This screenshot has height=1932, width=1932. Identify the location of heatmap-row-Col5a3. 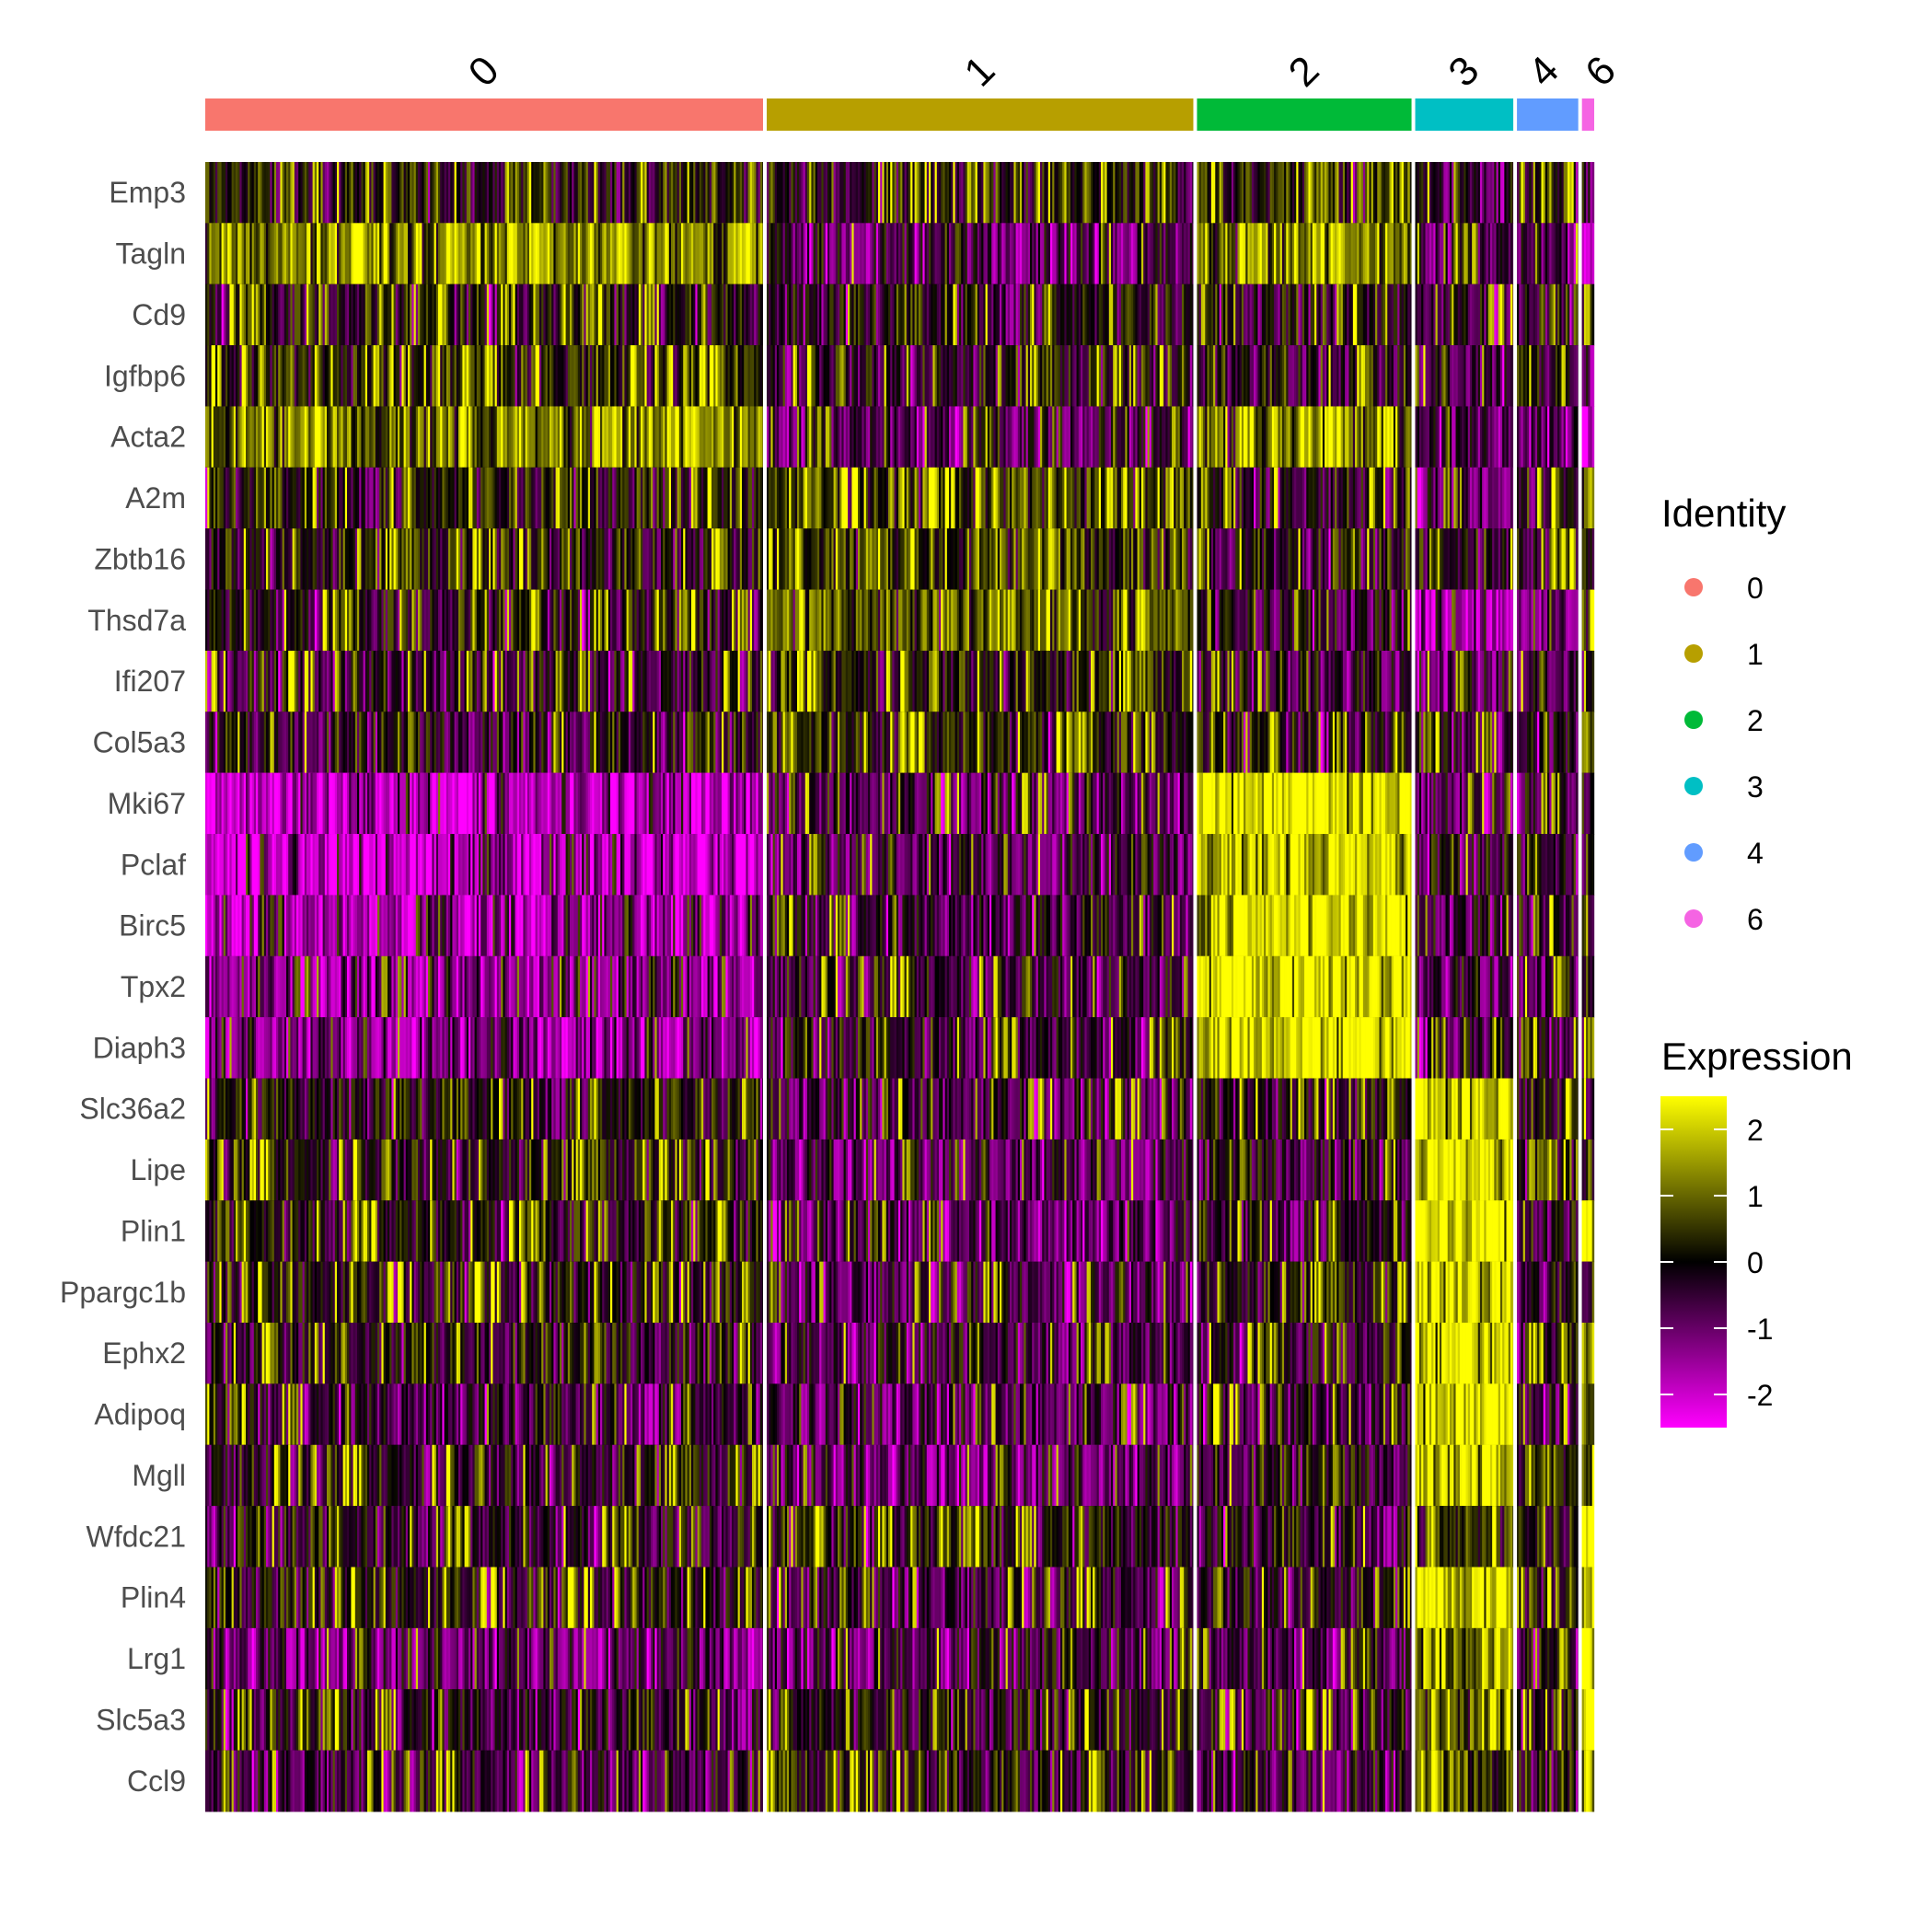
(900, 743).